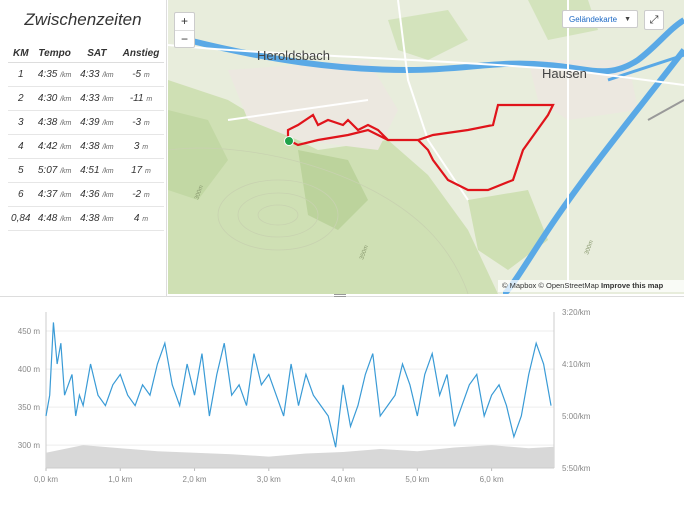  I want to click on split-tempo: 4:48 /km, so click(54, 218).